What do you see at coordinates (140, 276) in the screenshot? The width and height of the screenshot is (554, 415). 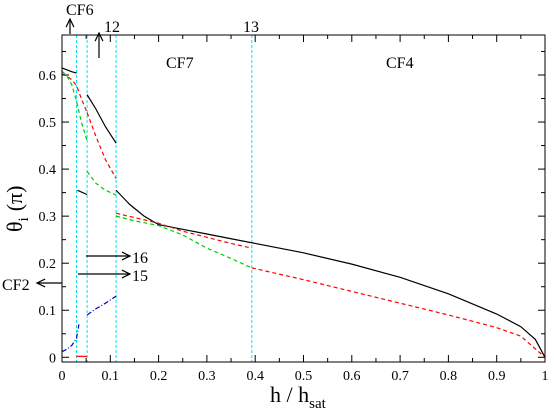 I see `annotation-15: 15` at bounding box center [140, 276].